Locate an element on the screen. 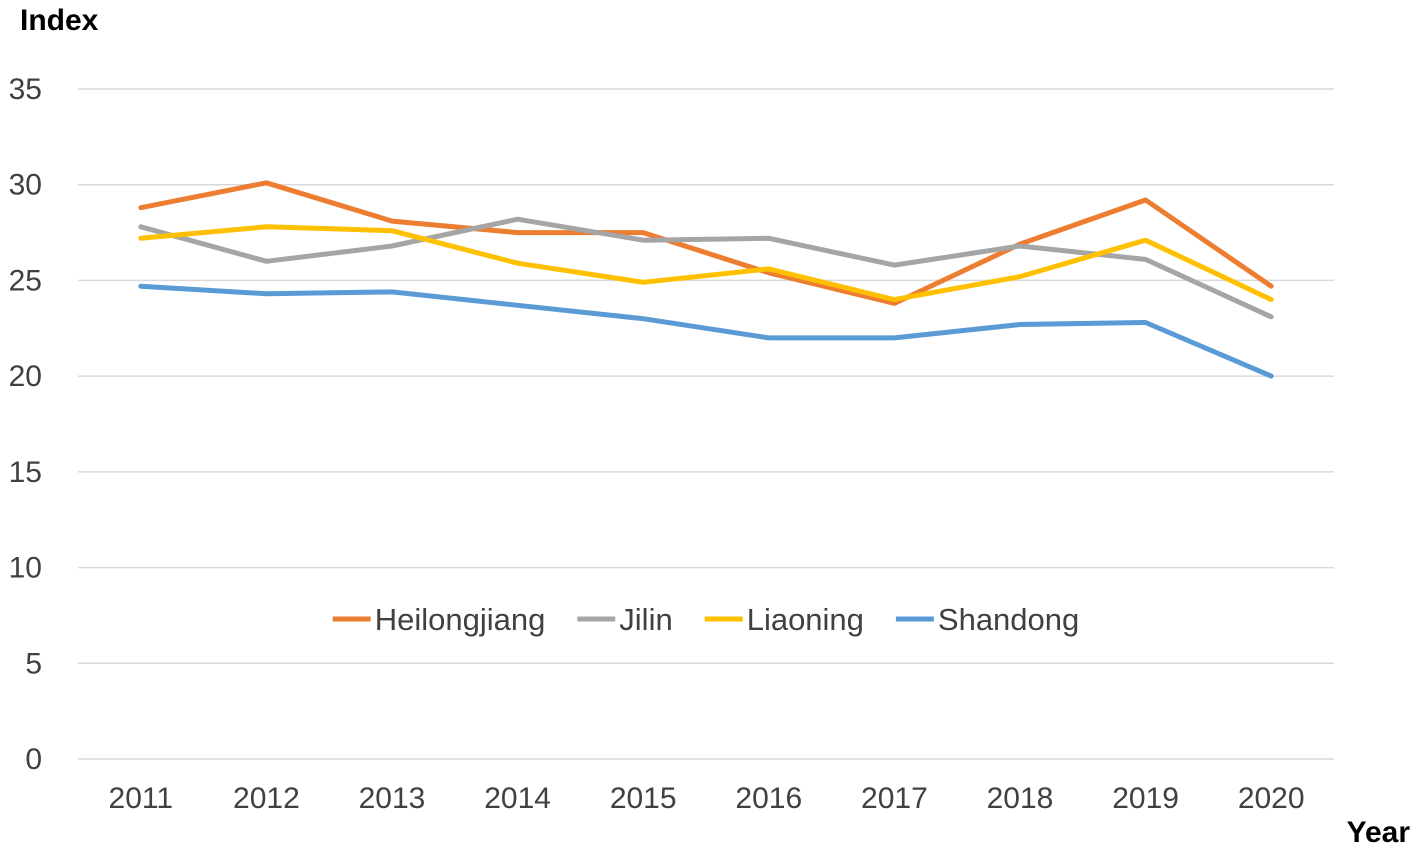 The image size is (1418, 850). x-tick-label: 2014 is located at coordinates (517, 798).